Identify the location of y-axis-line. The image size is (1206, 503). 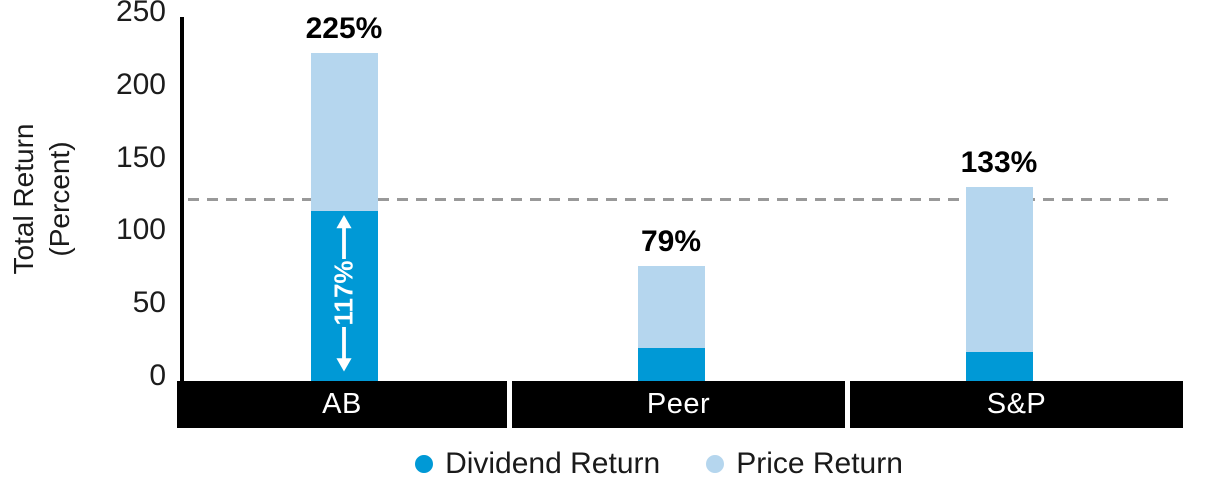
(182, 199).